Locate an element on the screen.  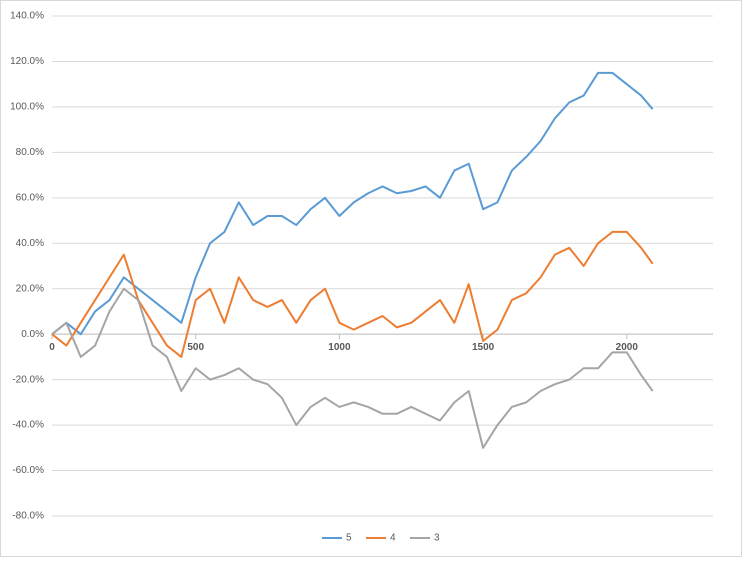
legend-label: 5 is located at coordinates (349, 538).